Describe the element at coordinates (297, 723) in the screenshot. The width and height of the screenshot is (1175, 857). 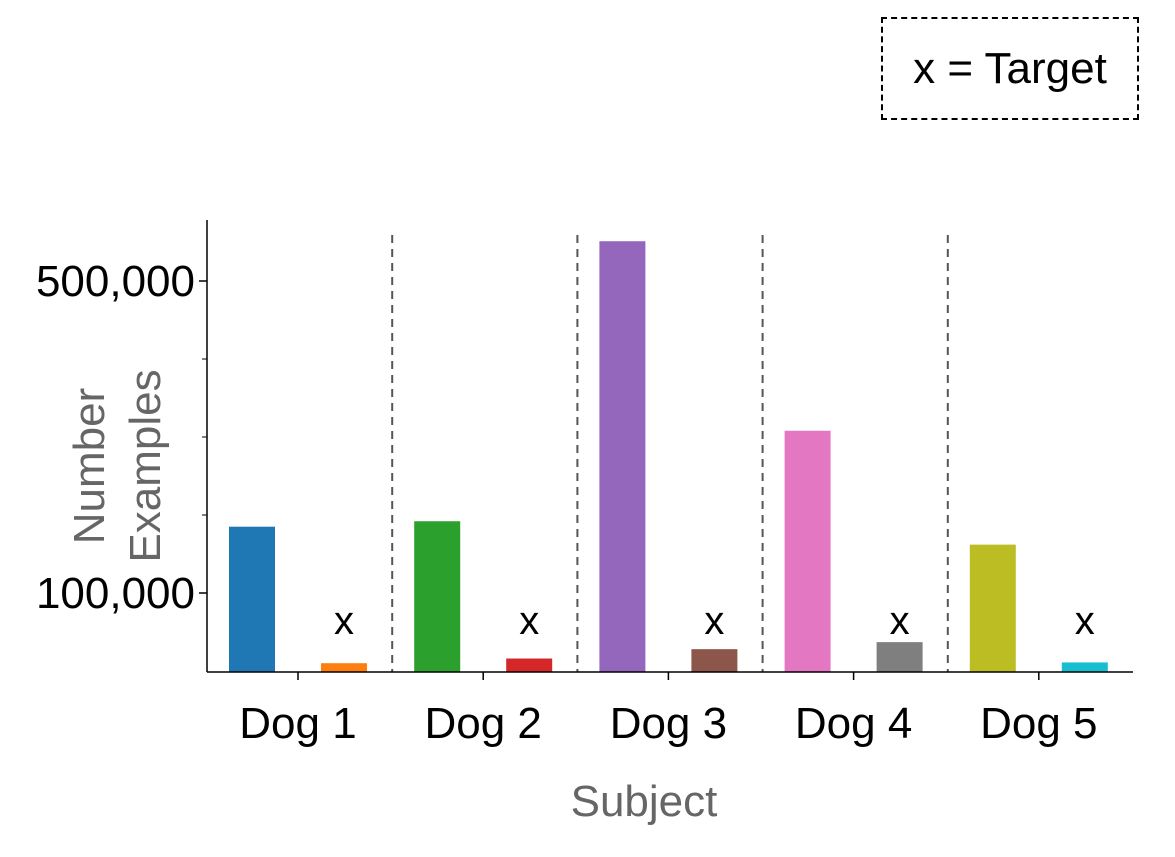
I see `x-tick-label: Dog 1` at that location.